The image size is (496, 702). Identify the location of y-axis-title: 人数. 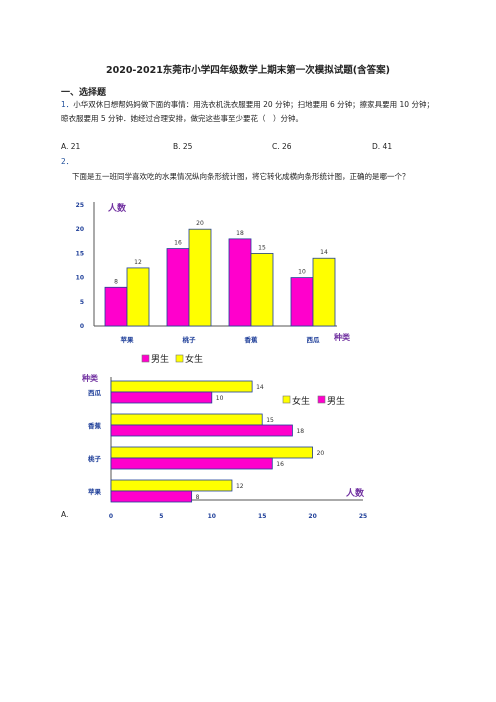
(117, 208).